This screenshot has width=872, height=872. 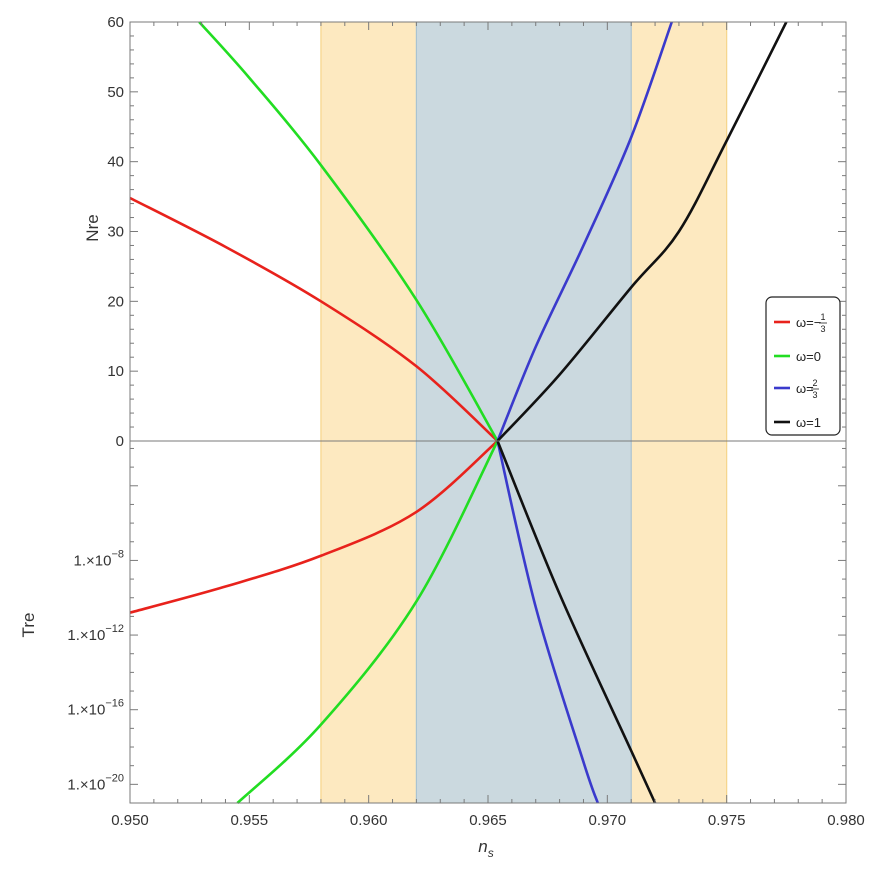 I want to click on top-y-tick-label: 40, so click(x=115, y=162).